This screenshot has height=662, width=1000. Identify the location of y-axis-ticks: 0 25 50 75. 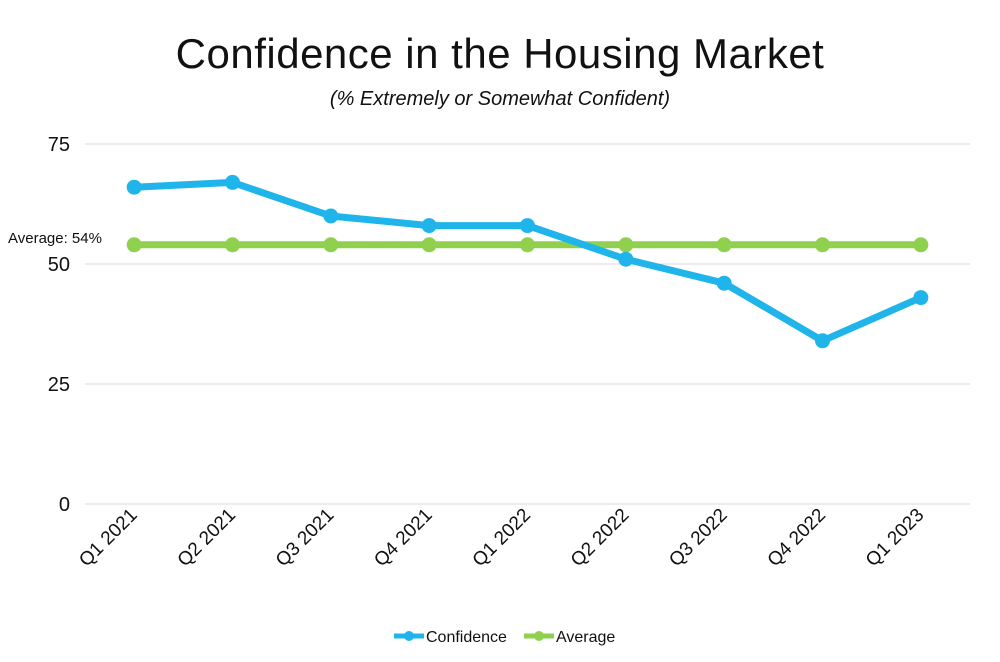
(59, 325).